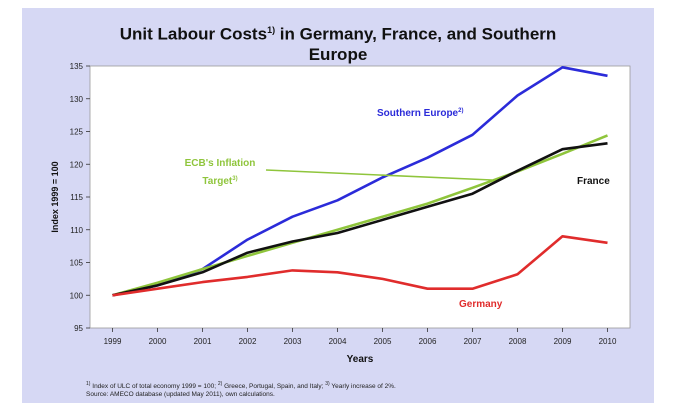  Describe the element at coordinates (338, 54) in the screenshot. I see `title-text-3: Europe` at that location.